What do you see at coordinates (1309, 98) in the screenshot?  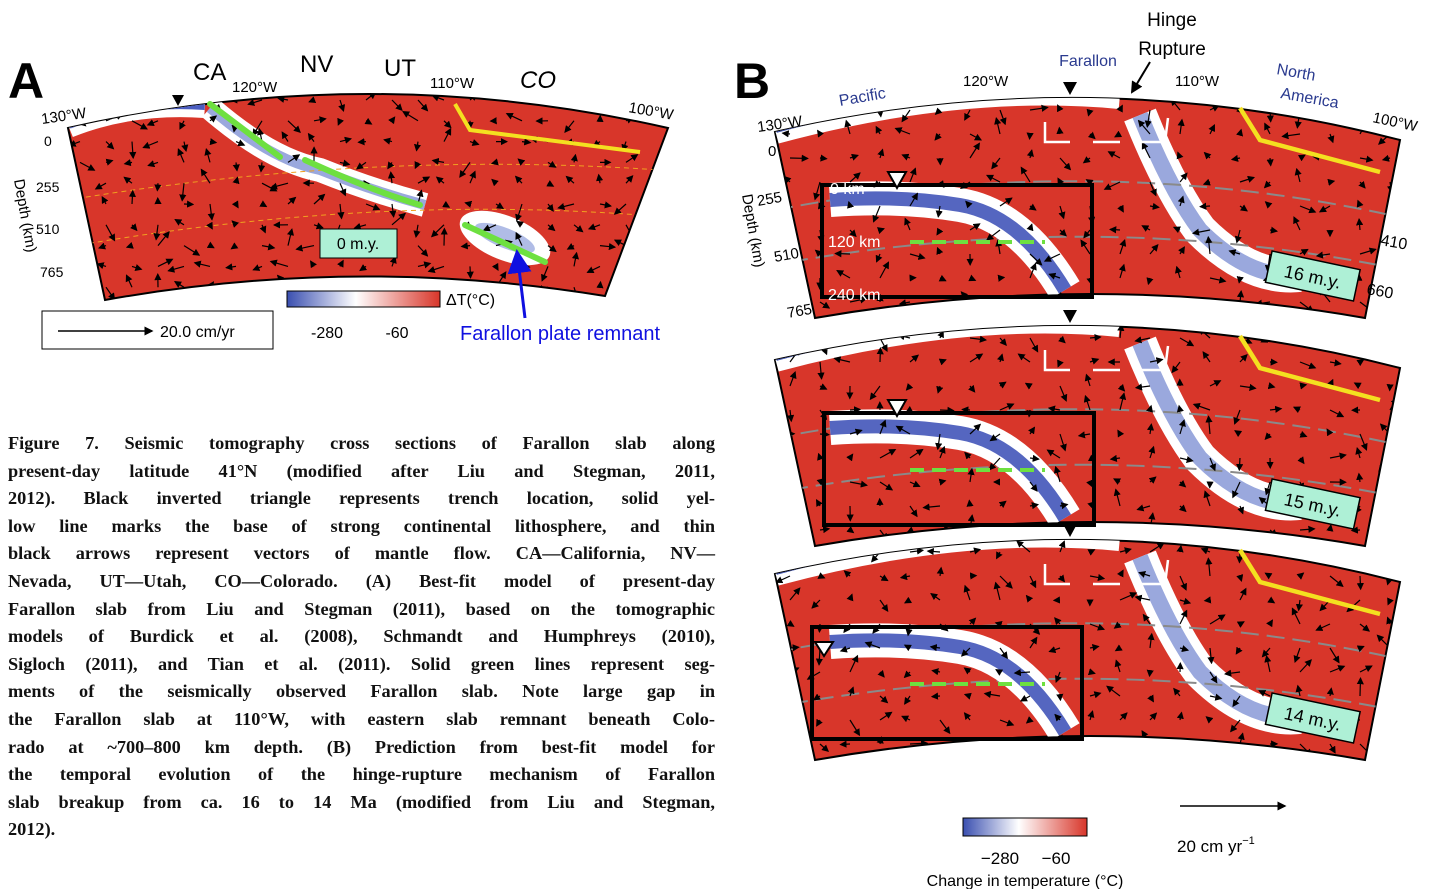 I see `plate-label: America` at bounding box center [1309, 98].